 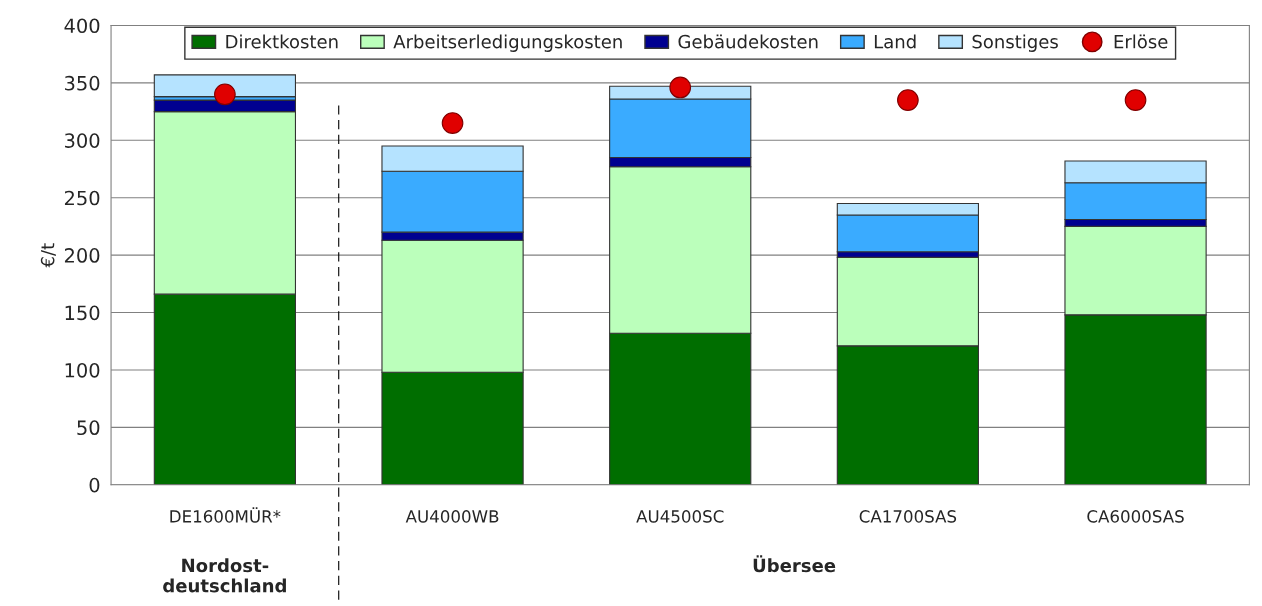 What do you see at coordinates (680, 516) in the screenshot?
I see `x-tick-label: AU4500SC` at bounding box center [680, 516].